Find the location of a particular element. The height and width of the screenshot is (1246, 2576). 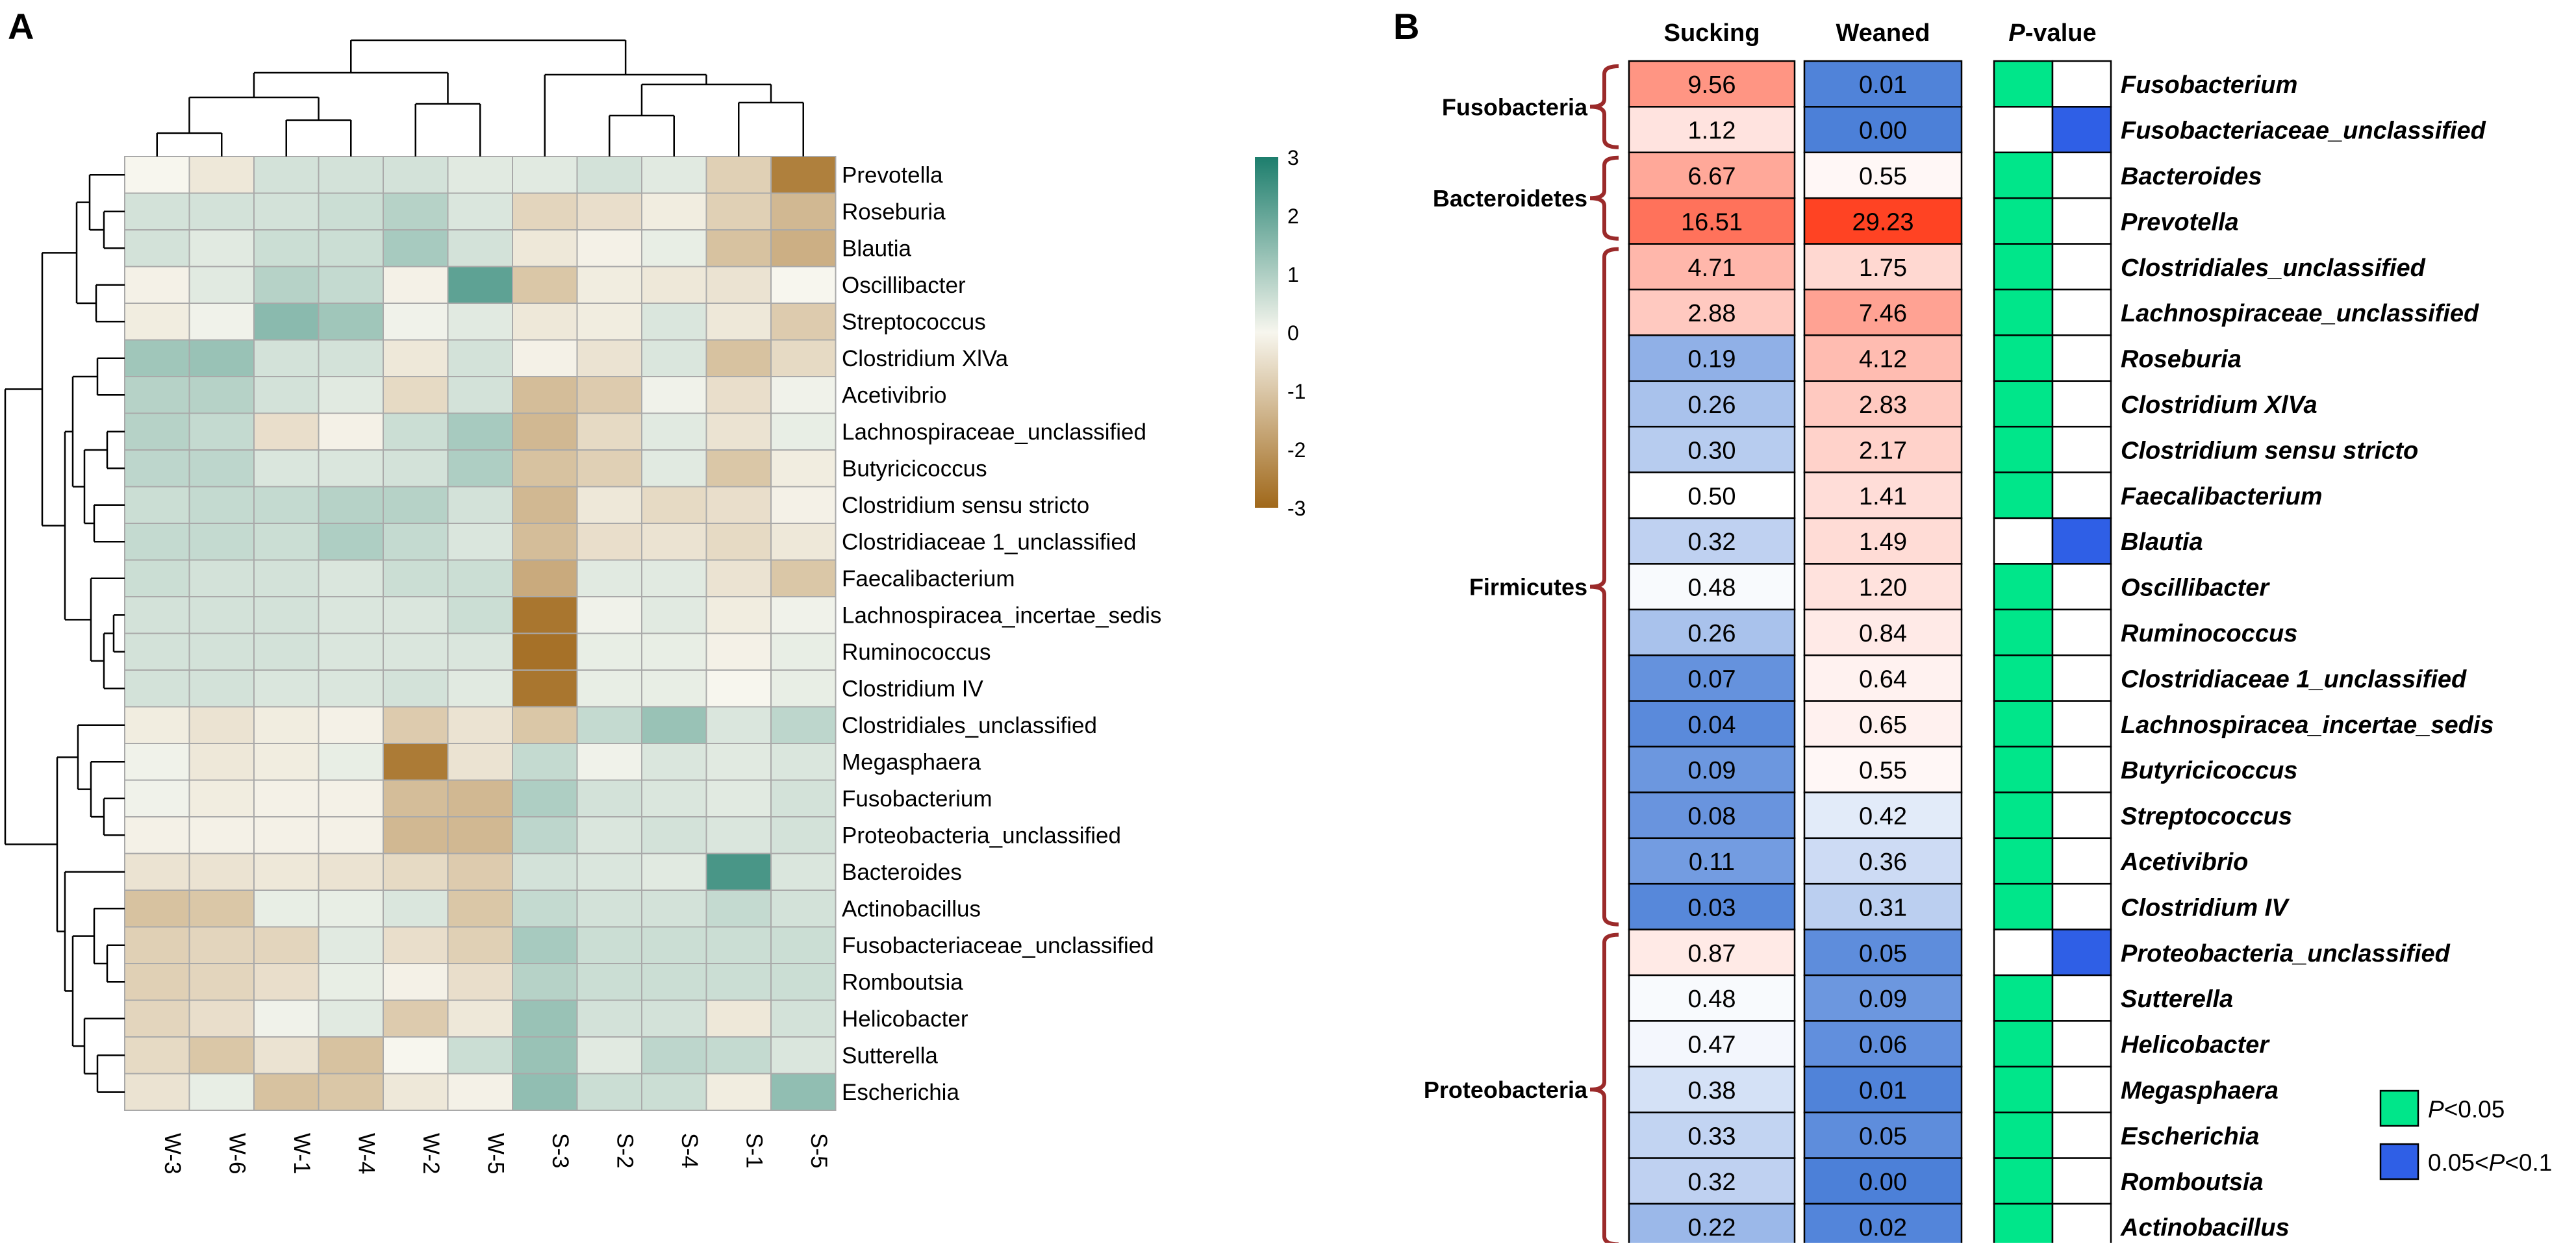

legend-label: P<0.05 is located at coordinates (2466, 1110).